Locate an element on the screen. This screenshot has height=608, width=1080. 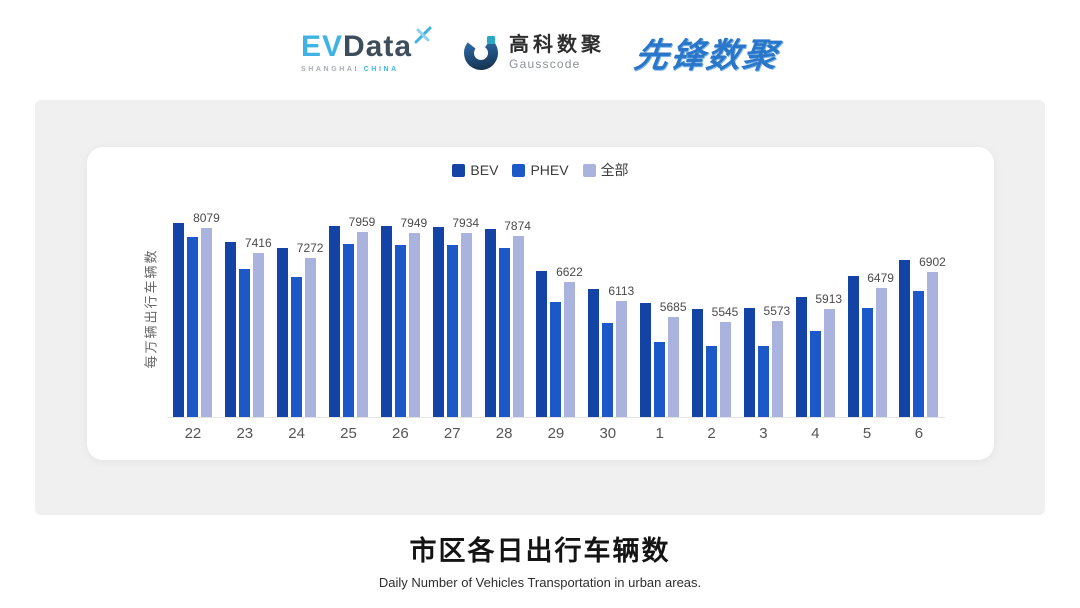
gausscode-cn-text: 高科数聚 is located at coordinates (557, 44).